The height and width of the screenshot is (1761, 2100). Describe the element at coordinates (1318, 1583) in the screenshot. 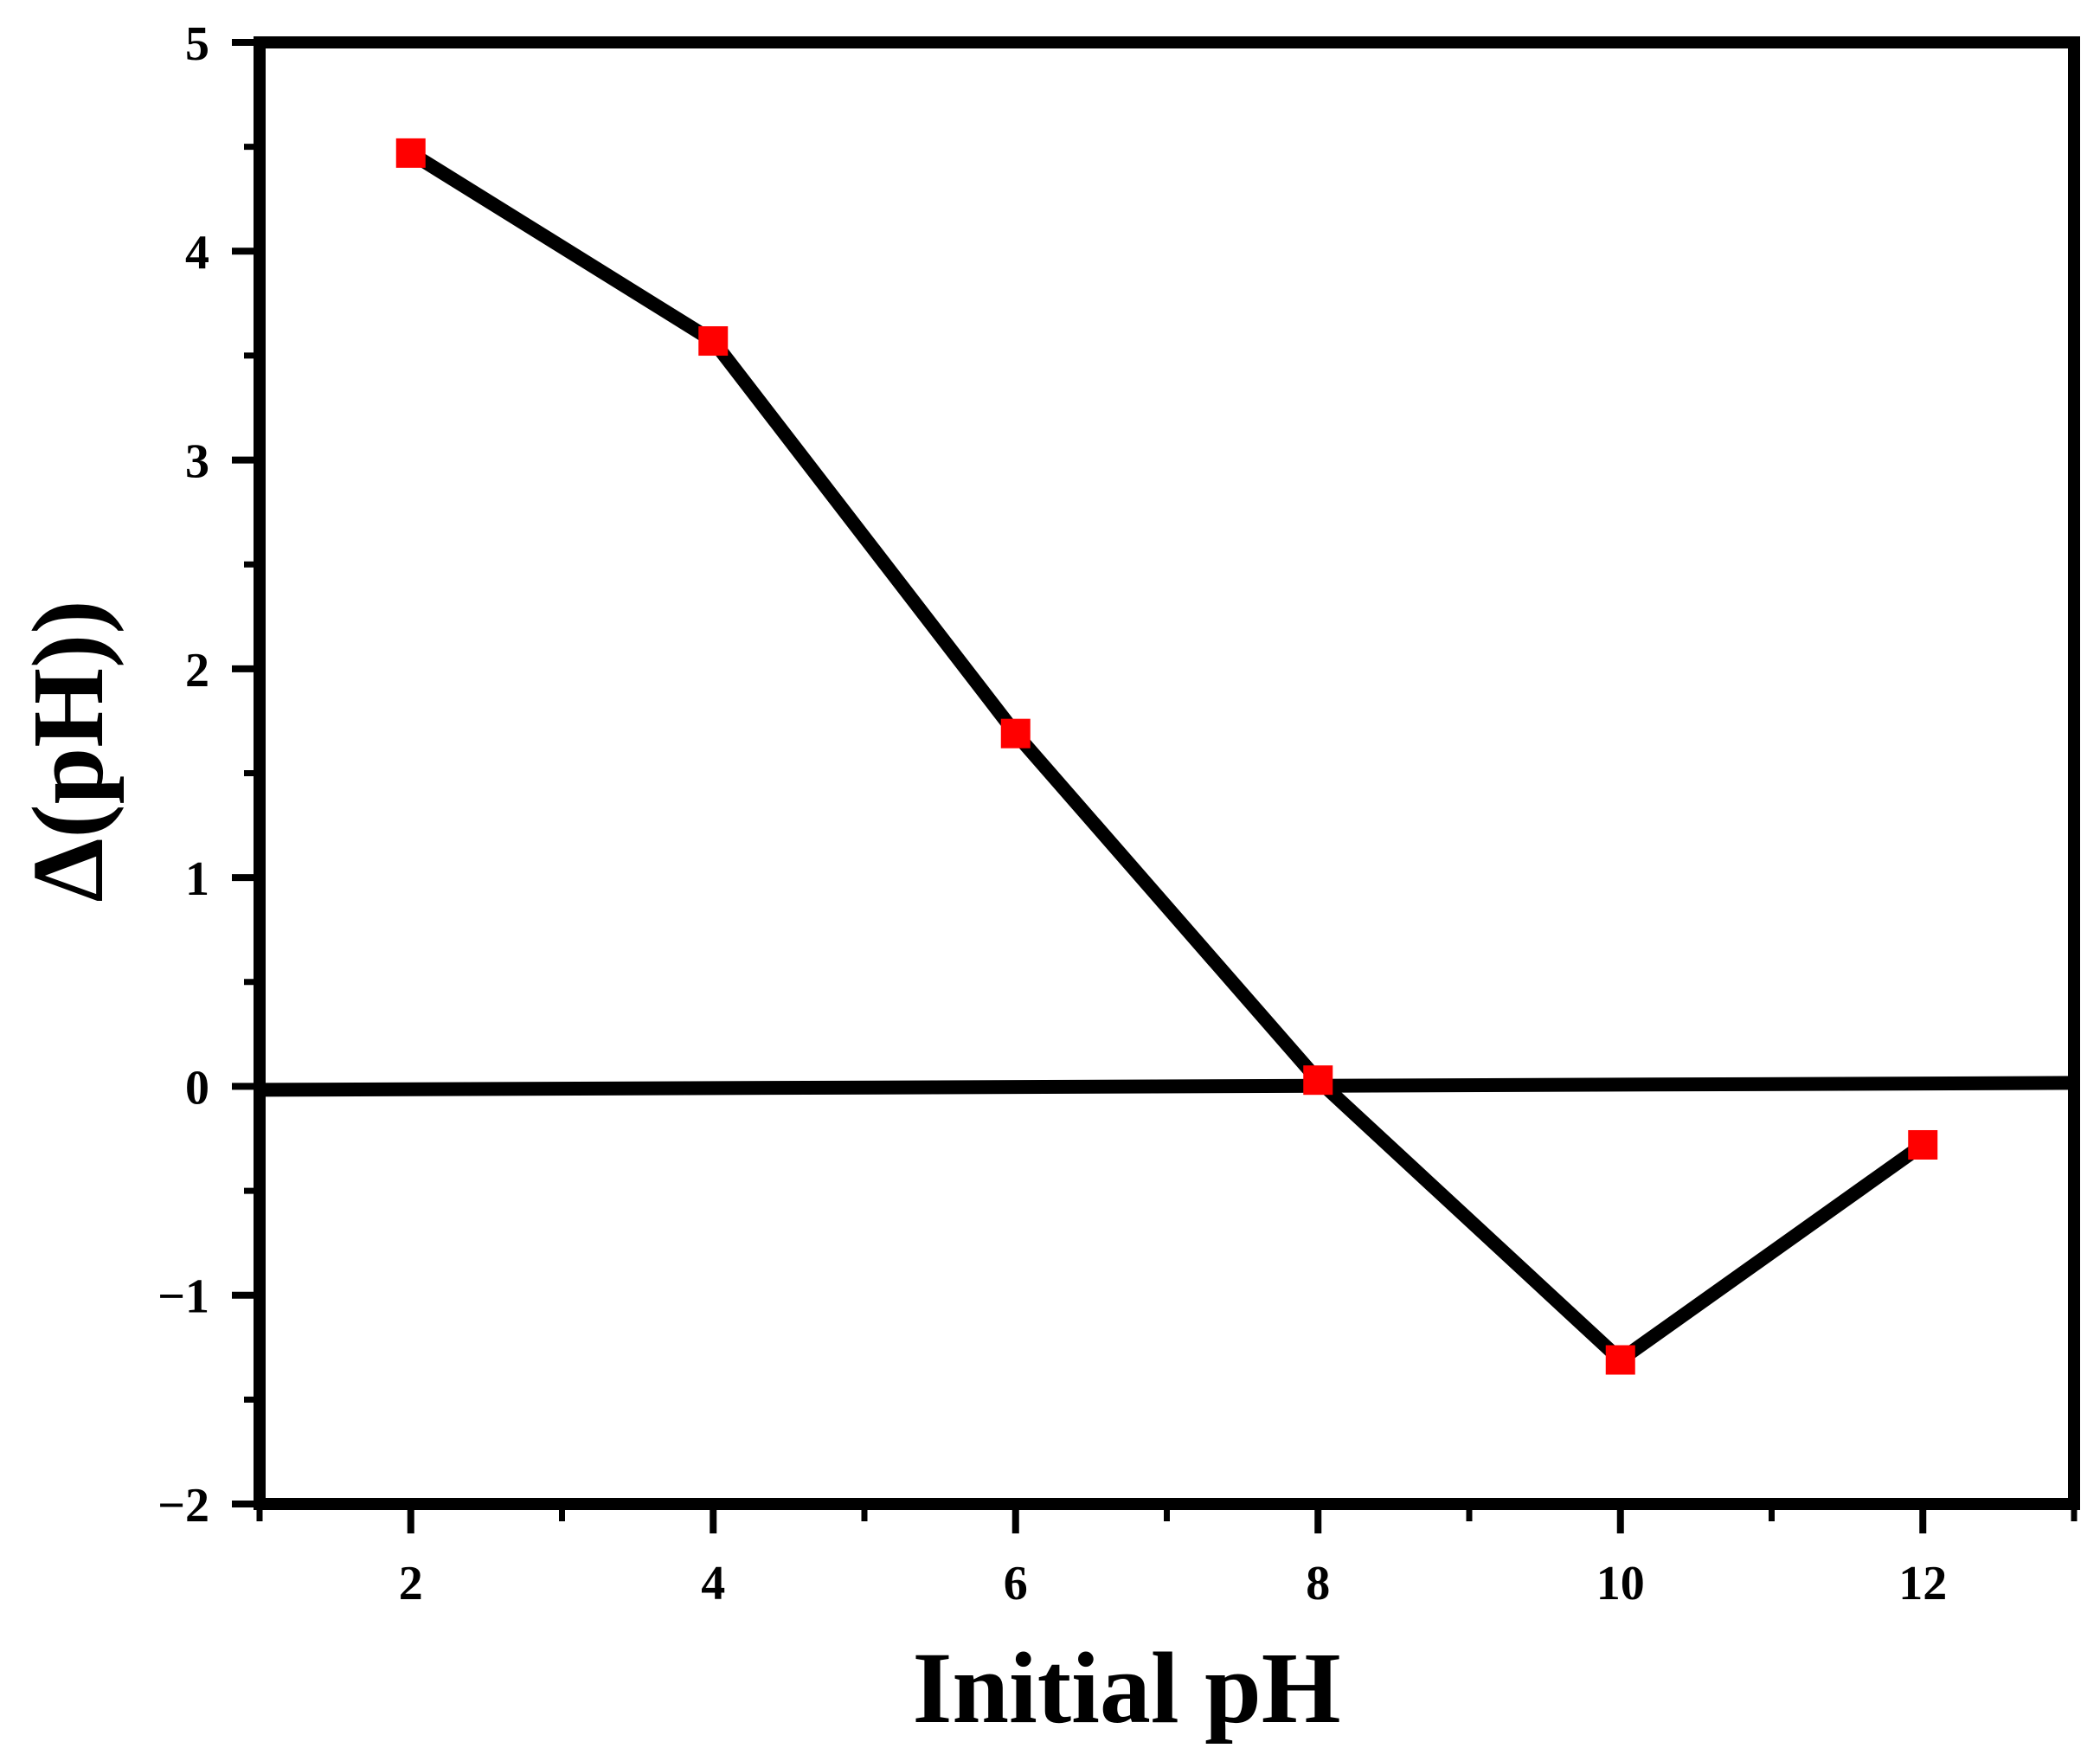

I see `x-tick-label: 8` at that location.